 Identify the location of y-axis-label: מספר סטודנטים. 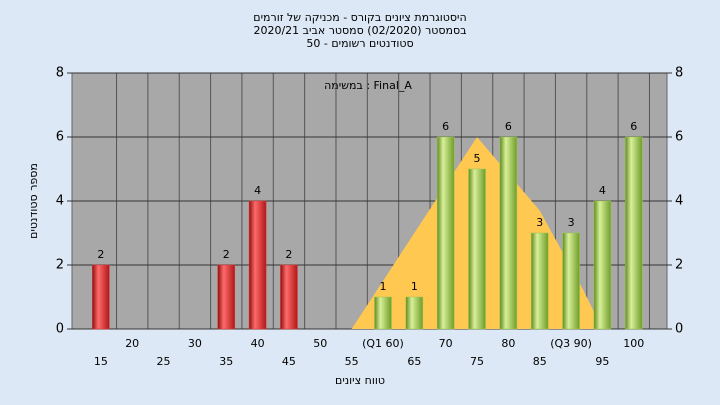
(33, 201).